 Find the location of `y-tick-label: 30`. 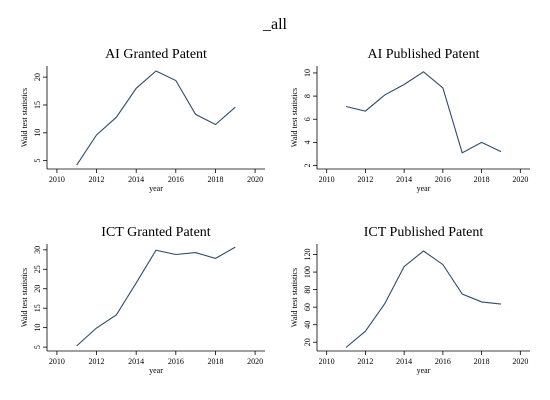

y-tick-label: 30 is located at coordinates (37, 250).